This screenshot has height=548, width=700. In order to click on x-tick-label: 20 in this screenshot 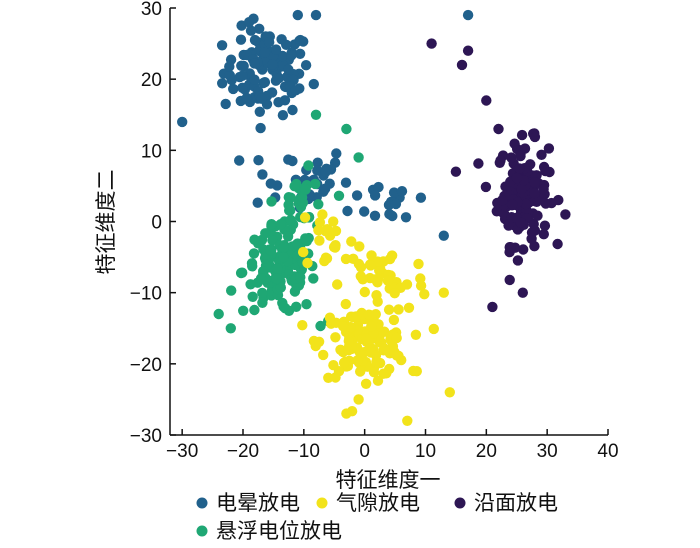, I will do `click(486, 451)`.